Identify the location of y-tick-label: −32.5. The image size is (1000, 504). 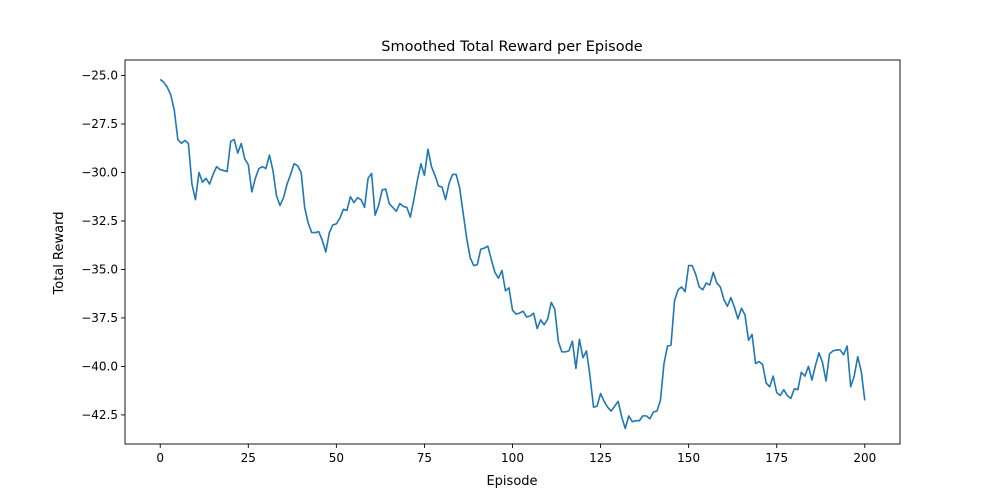
(99, 221).